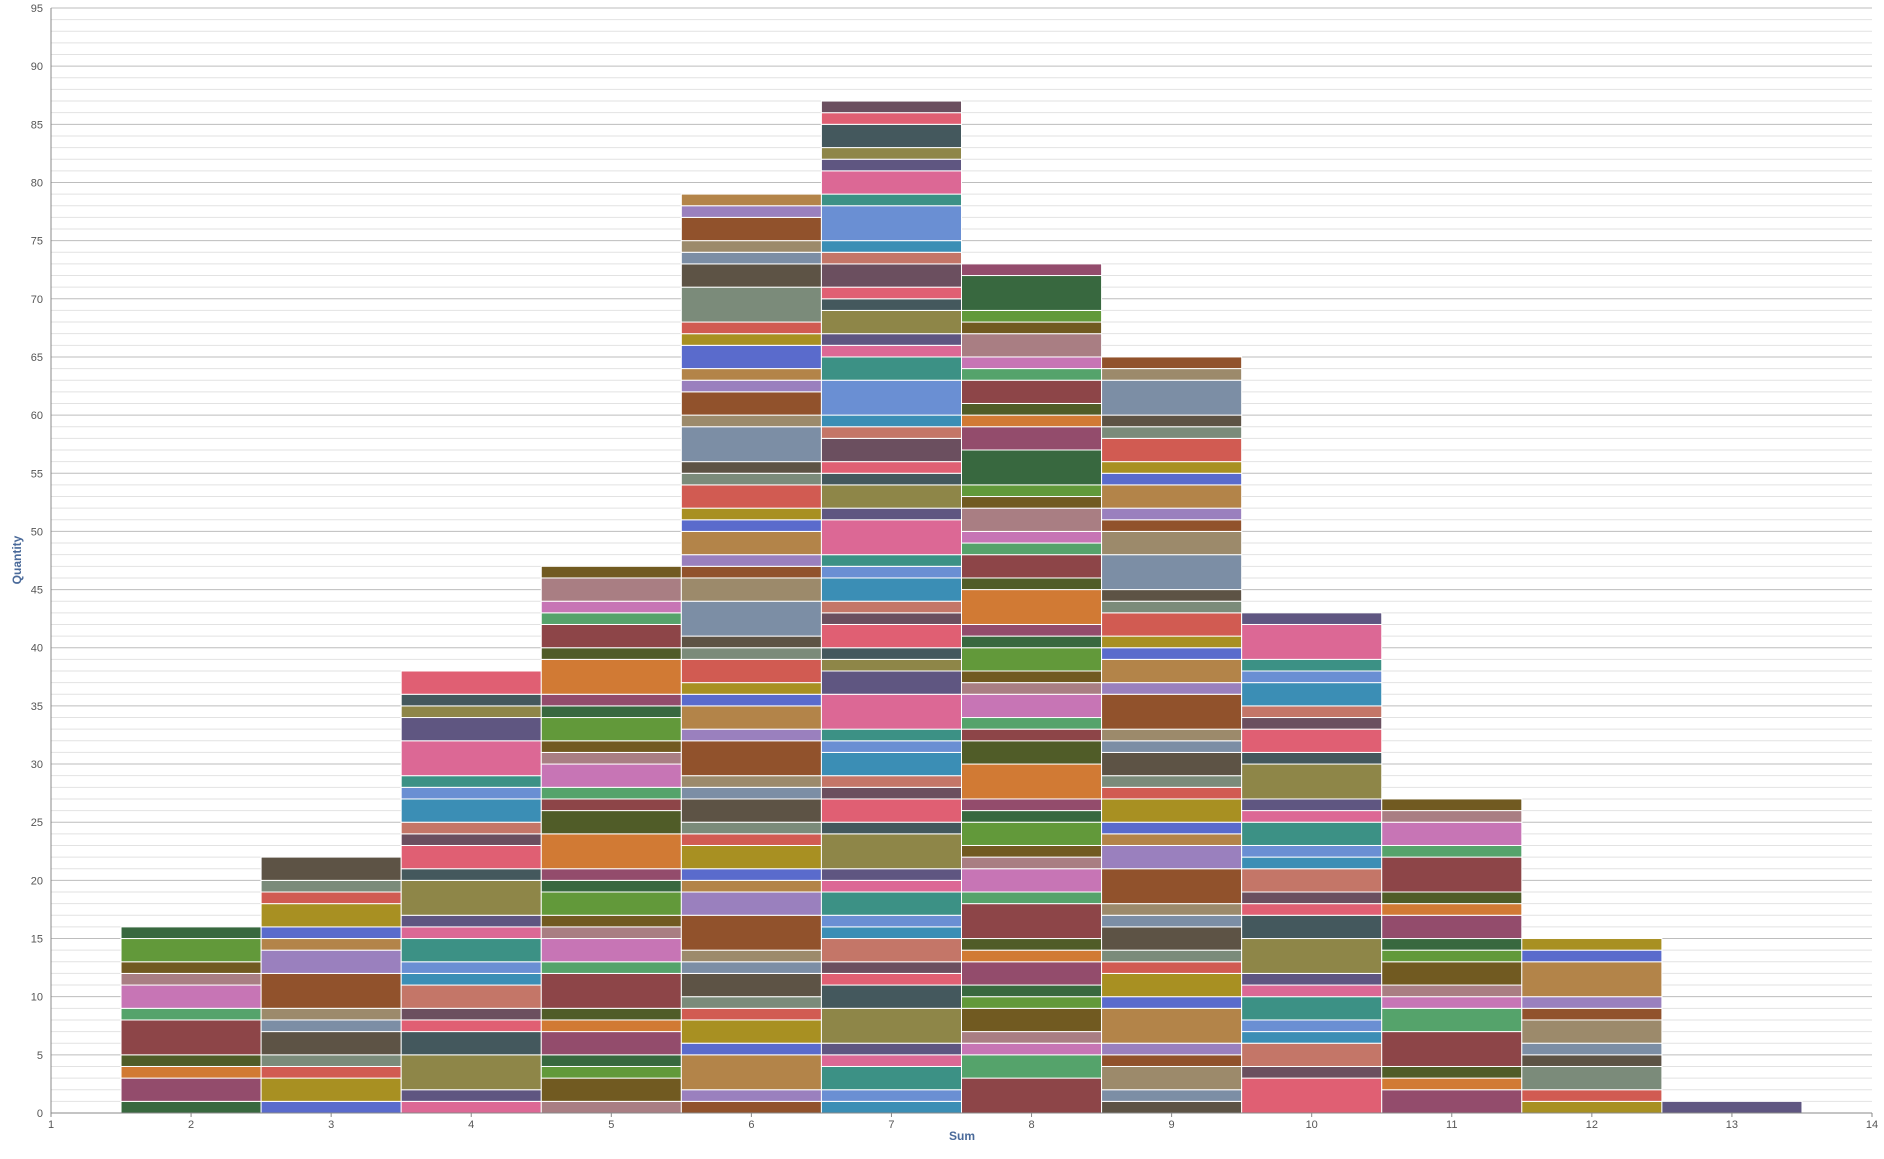 The image size is (1884, 1159). I want to click on x-tick-labels: 1 2 3 4 5 6 7 8 9 10 11 12 13 14, so click(963, 1122).